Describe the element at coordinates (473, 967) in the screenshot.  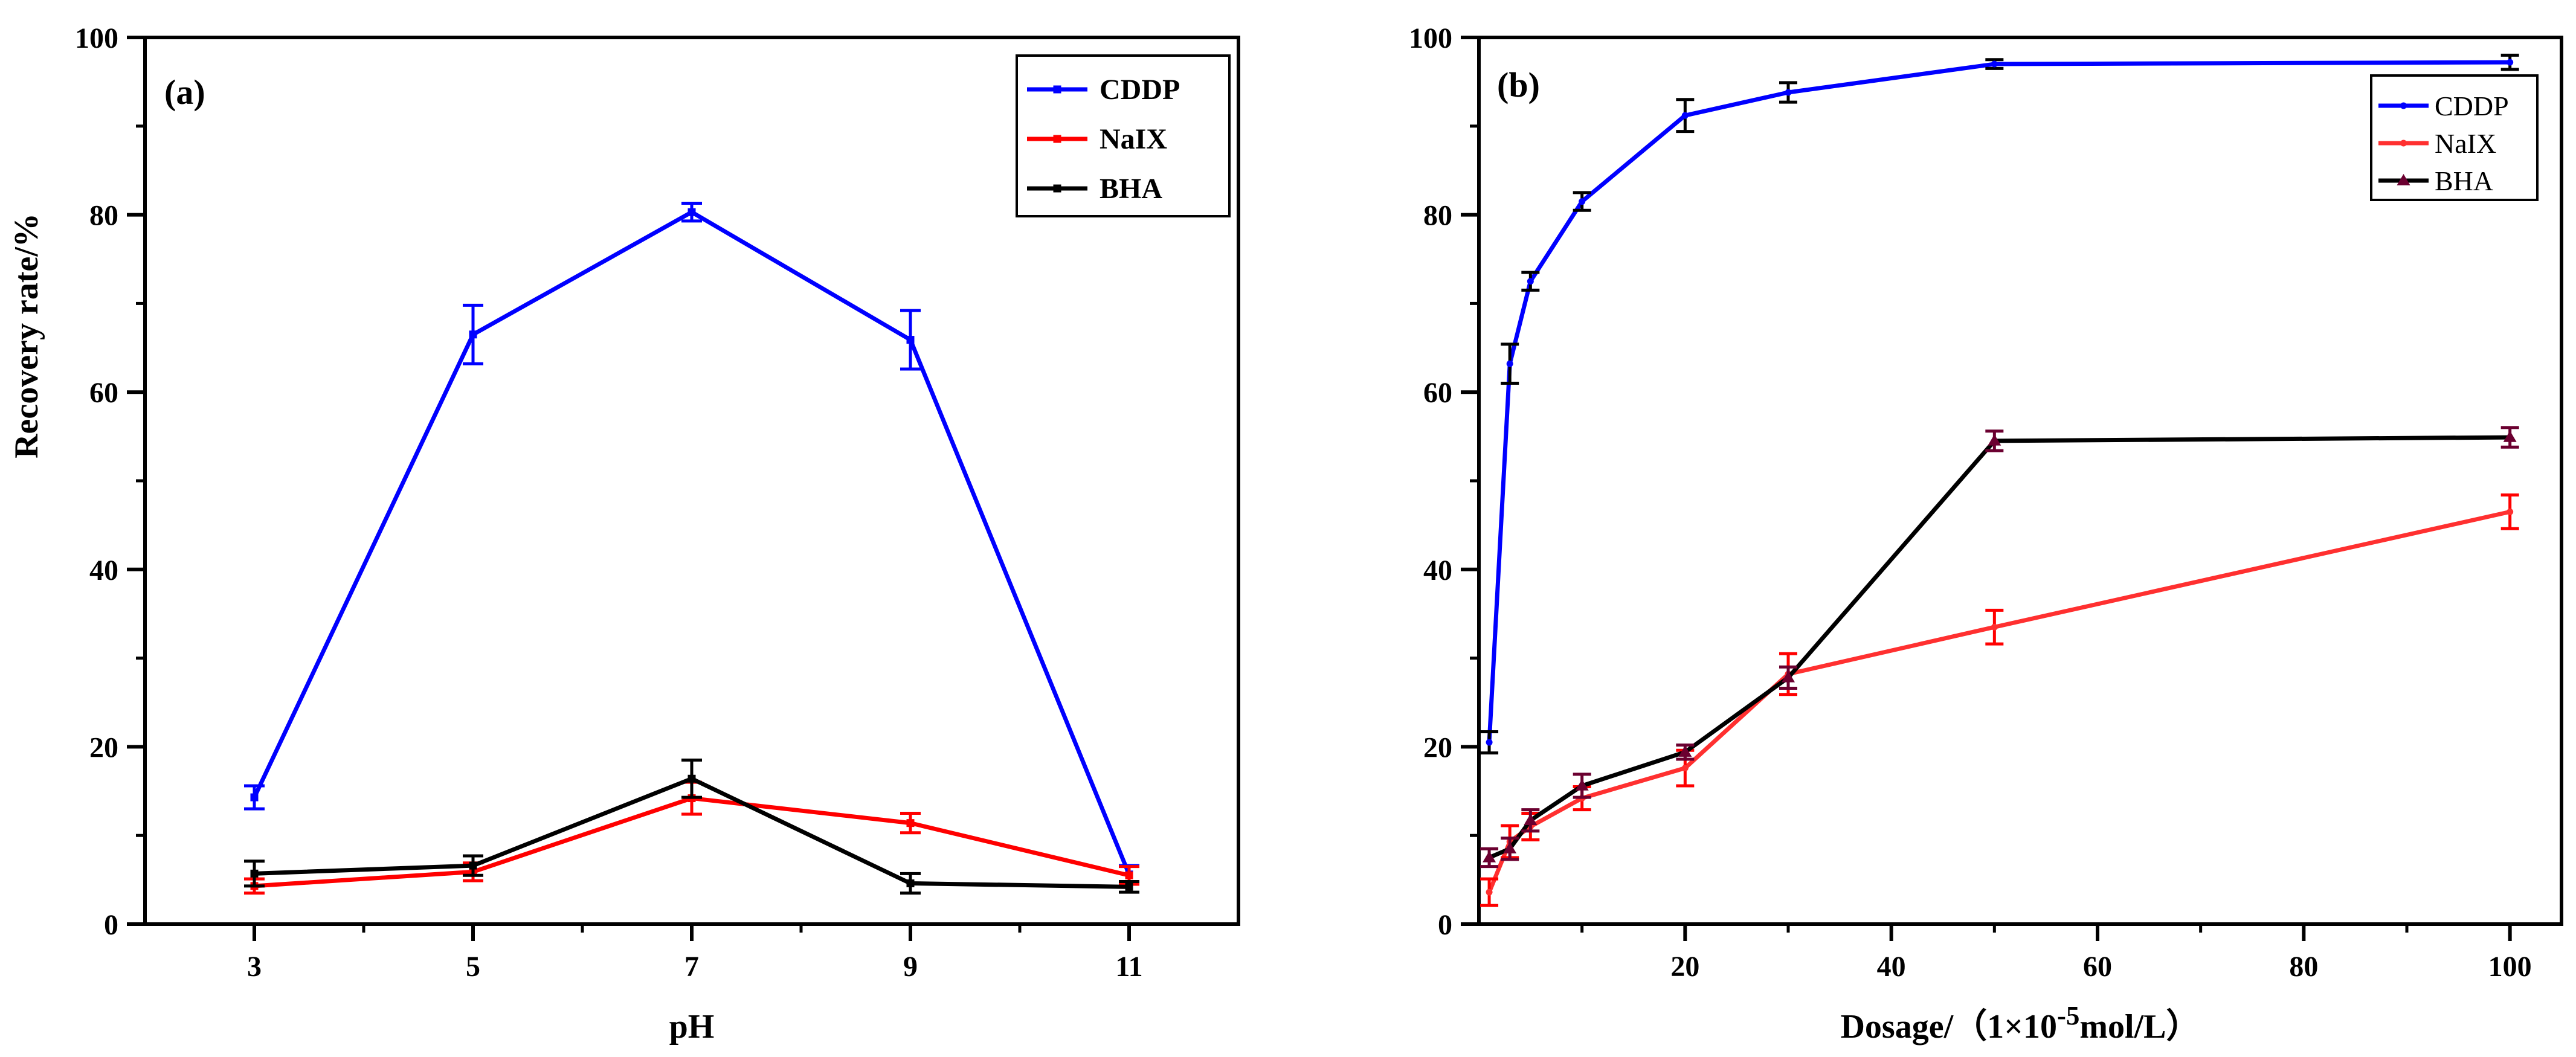
I see `x-tick-label: 5` at that location.